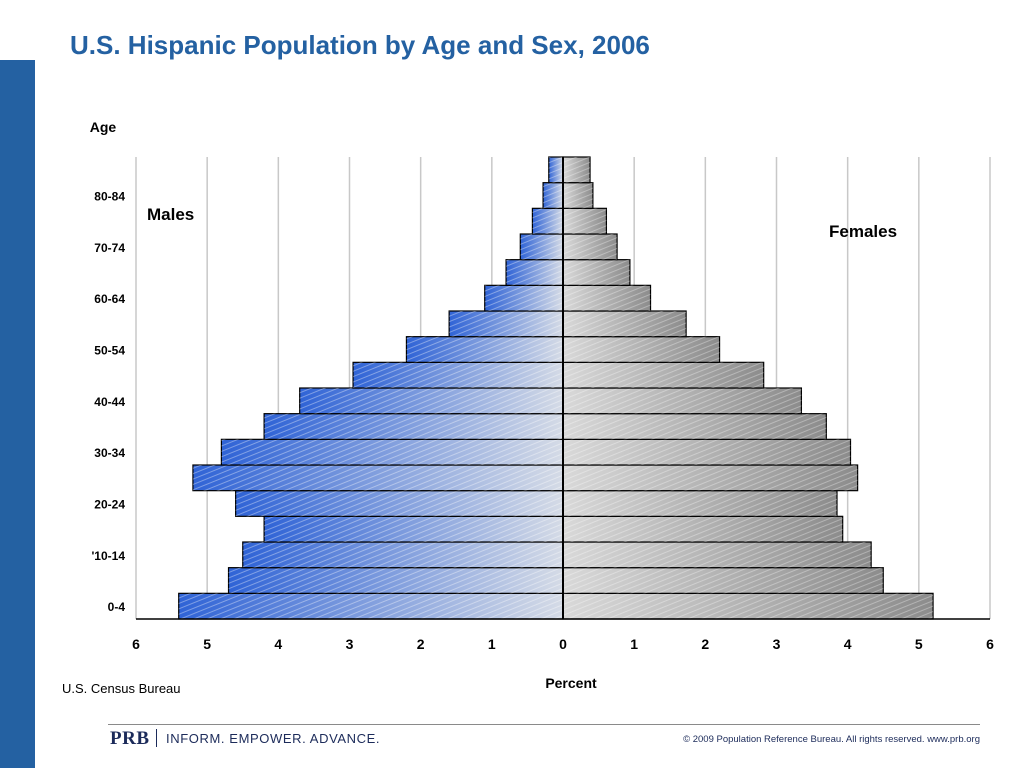 The height and width of the screenshot is (768, 1024). Describe the element at coordinates (108, 556) in the screenshot. I see `y-tick-label: '10-14` at that location.